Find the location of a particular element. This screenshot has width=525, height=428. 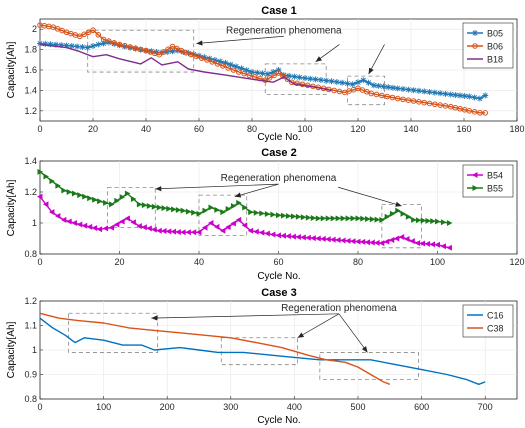

series-B54 is located at coordinates (244, 222).